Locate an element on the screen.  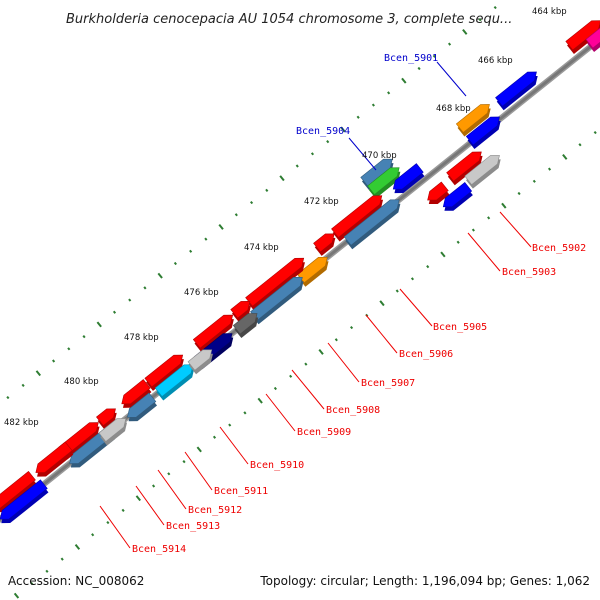
kbp-label: 470 kbp is located at coordinates (379, 156).